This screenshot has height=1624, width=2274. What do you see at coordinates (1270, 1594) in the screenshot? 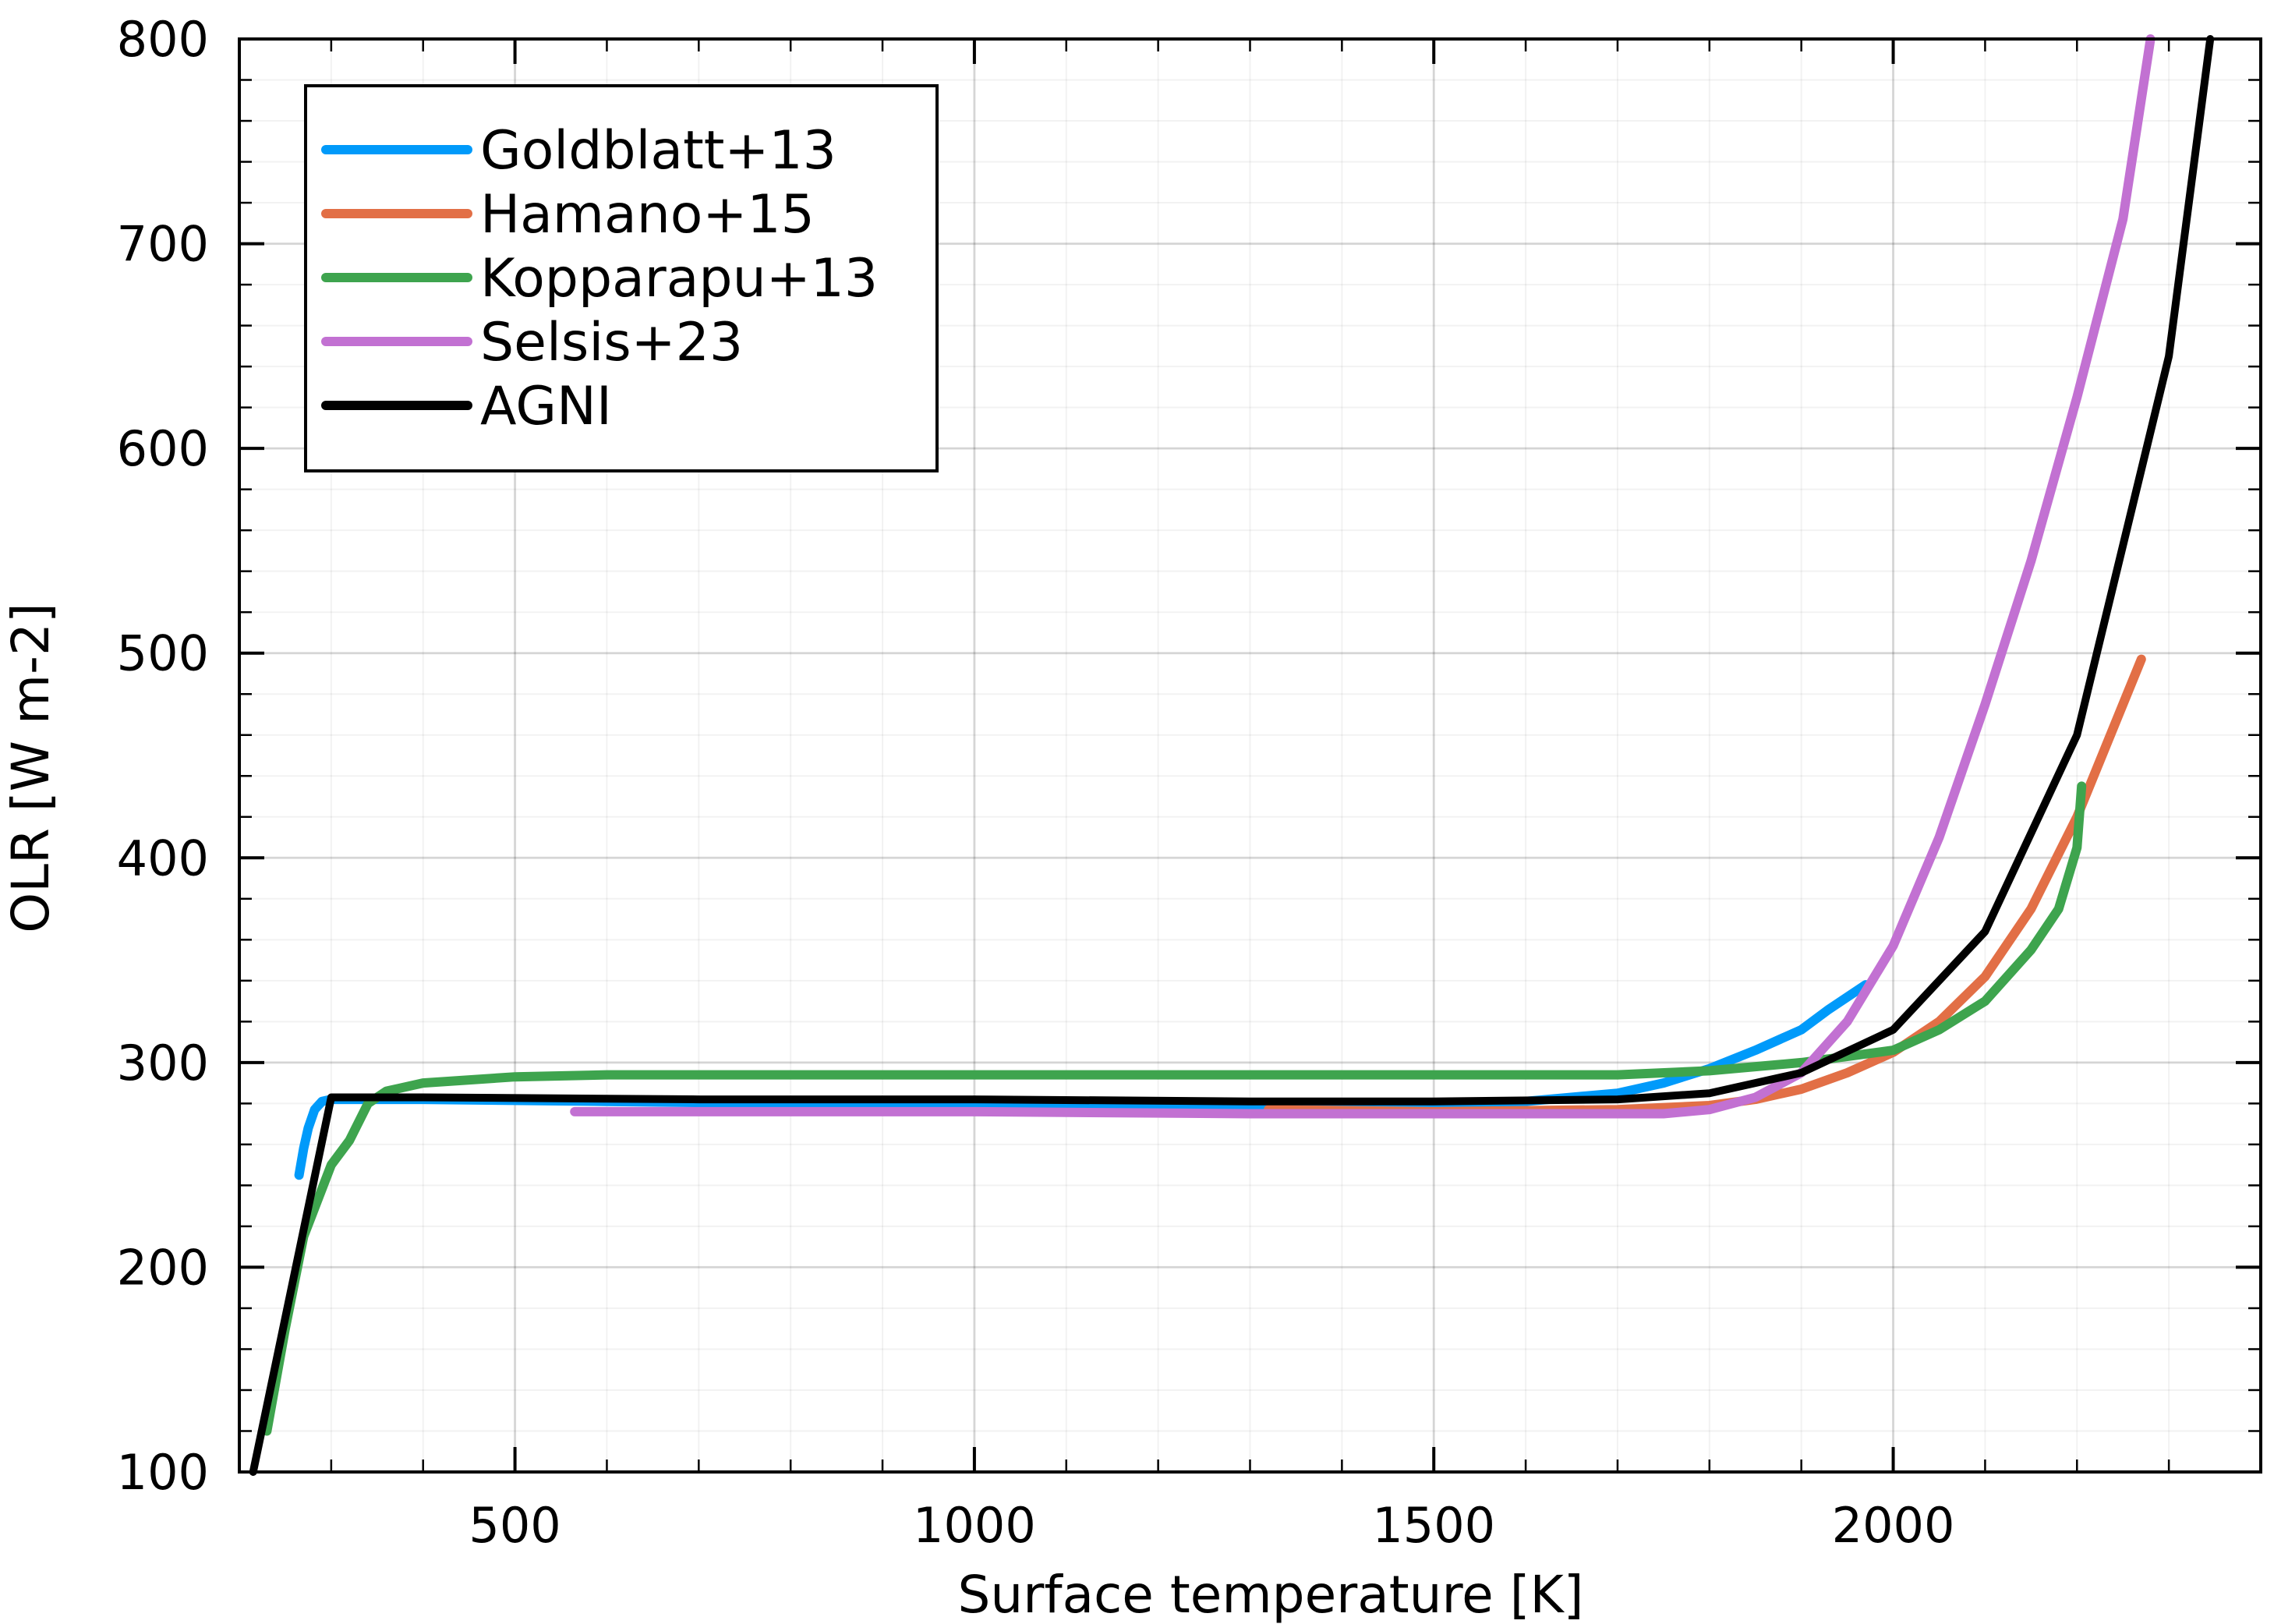
I see `x-axis-label: Surface temperature [K]` at bounding box center [1270, 1594].